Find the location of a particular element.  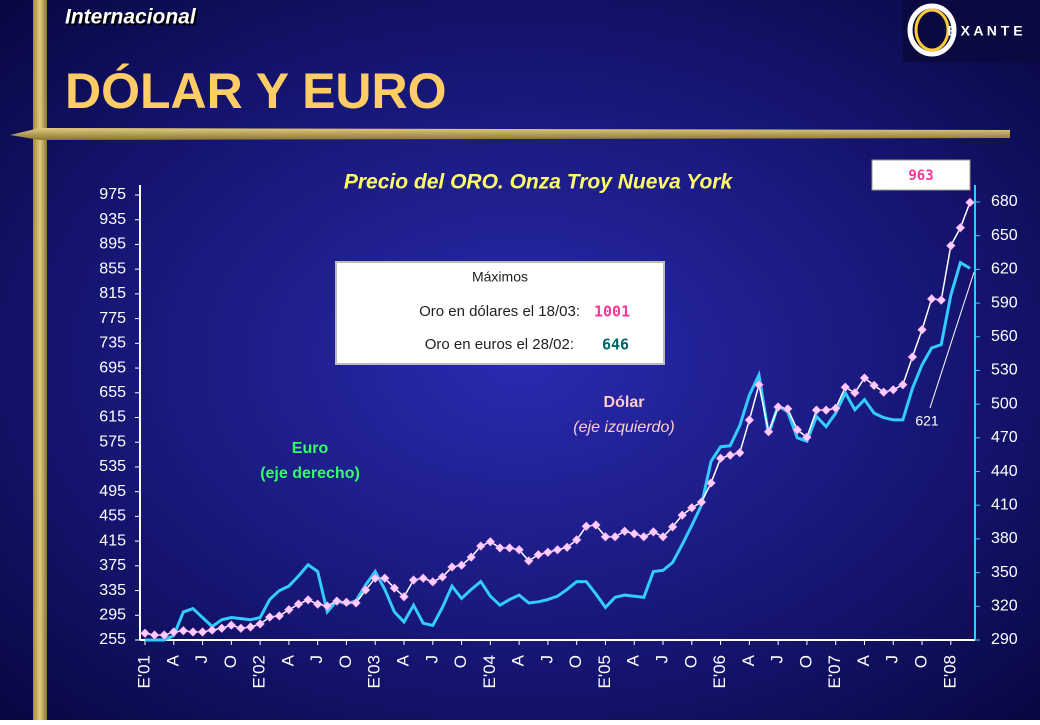

y-tick-label: 775 is located at coordinates (112, 318).